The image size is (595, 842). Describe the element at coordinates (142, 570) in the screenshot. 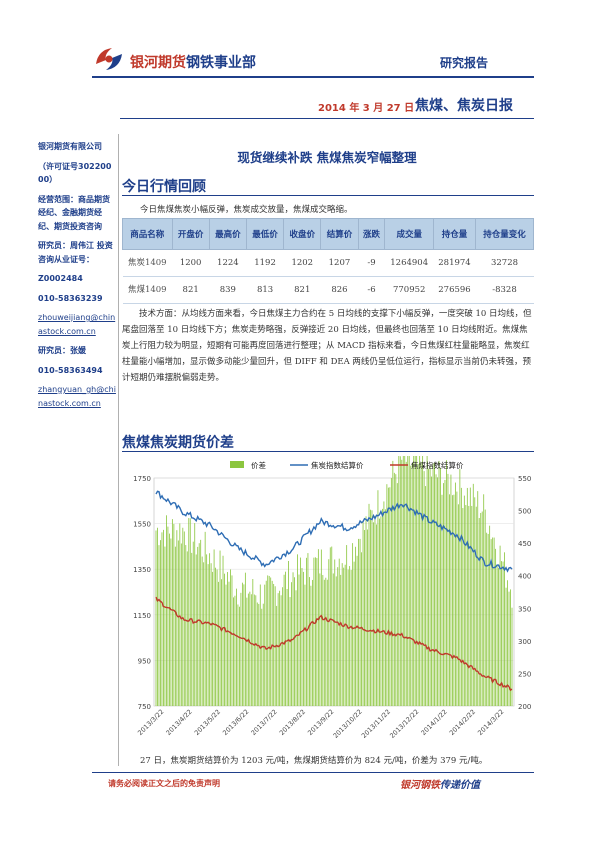

I see `left-tick-label: 1350` at that location.